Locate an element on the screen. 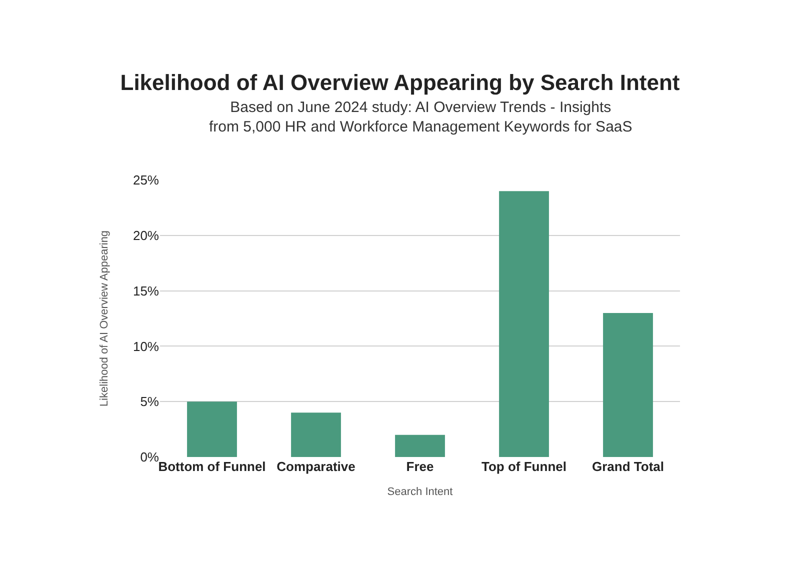 Image resolution: width=800 pixels, height=587 pixels. y-tick-label: 0% is located at coordinates (150, 457).